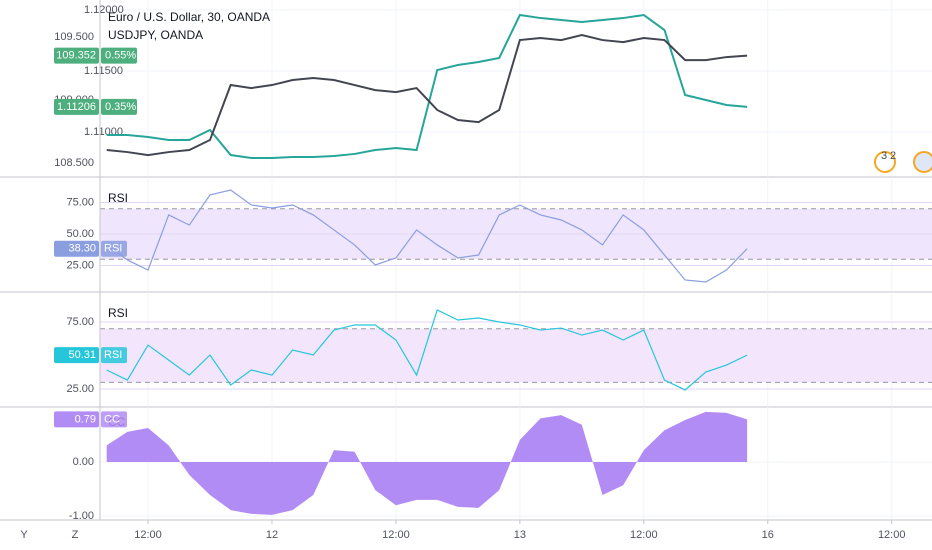  What do you see at coordinates (768, 535) in the screenshot?
I see `x-tick-label: 16` at bounding box center [768, 535].